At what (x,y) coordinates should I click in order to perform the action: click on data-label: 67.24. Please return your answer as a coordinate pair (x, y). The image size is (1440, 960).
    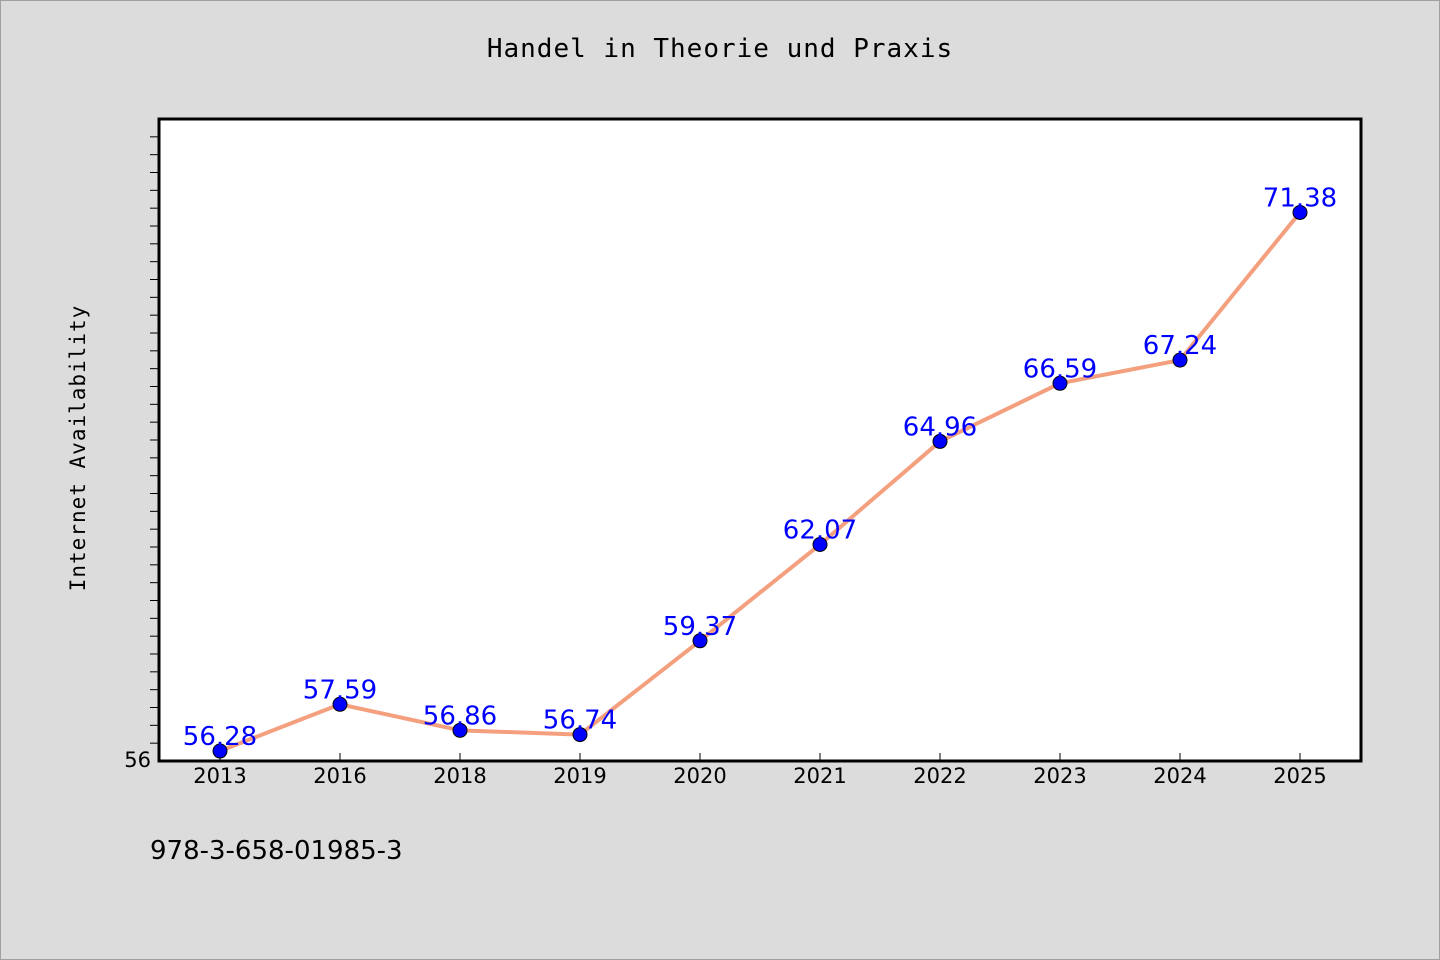
    Looking at the image, I should click on (1180, 346).